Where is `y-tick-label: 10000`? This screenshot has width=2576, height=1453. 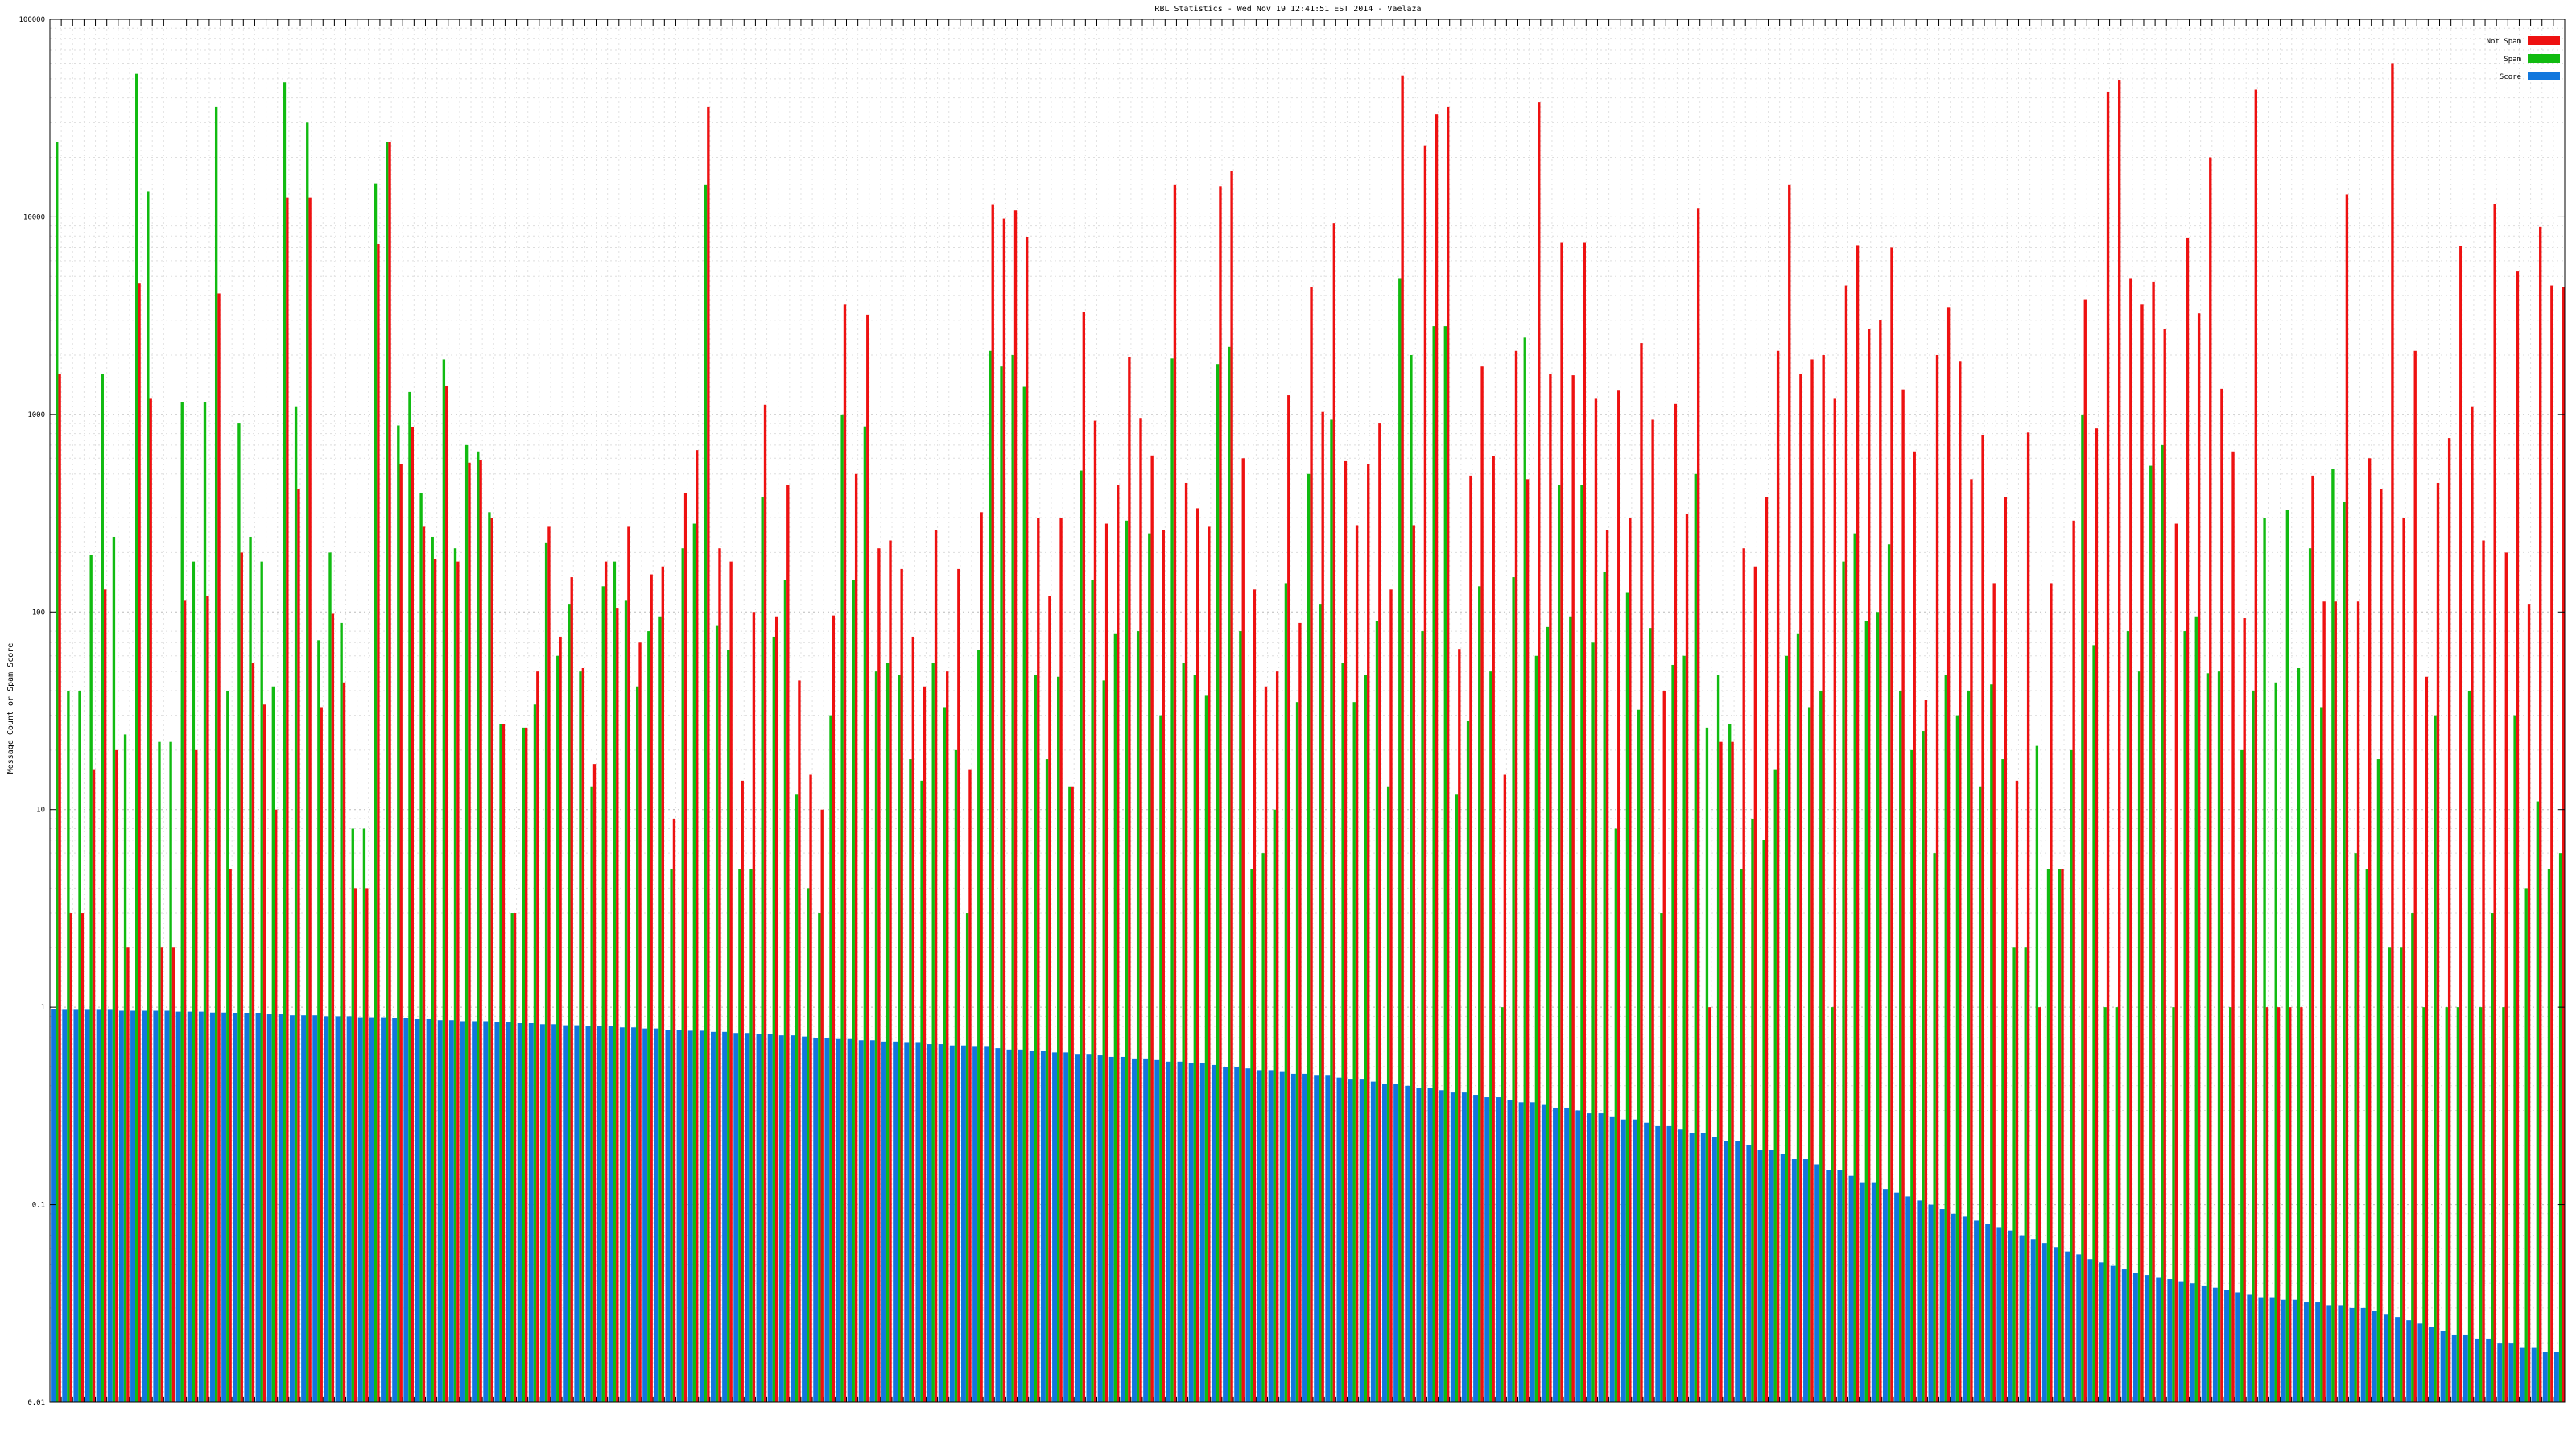
y-tick-label: 10000 is located at coordinates (34, 217).